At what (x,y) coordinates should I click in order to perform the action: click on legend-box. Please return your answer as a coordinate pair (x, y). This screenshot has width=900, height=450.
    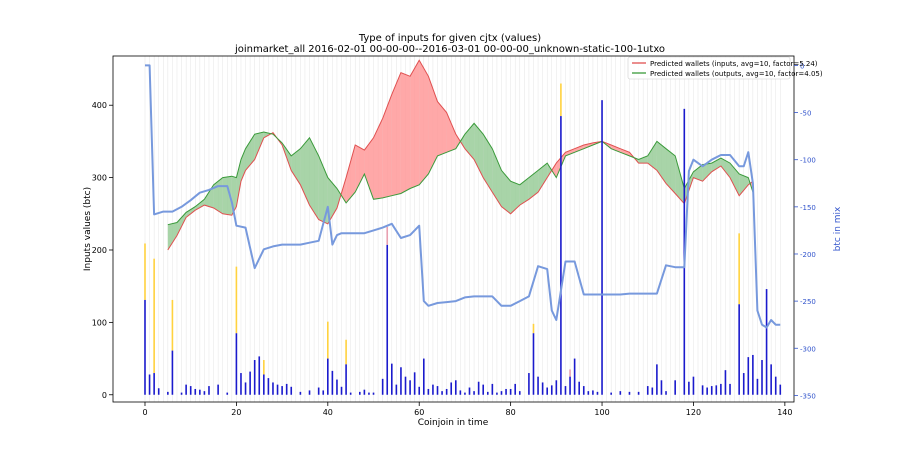
    Looking at the image, I should click on (709, 68).